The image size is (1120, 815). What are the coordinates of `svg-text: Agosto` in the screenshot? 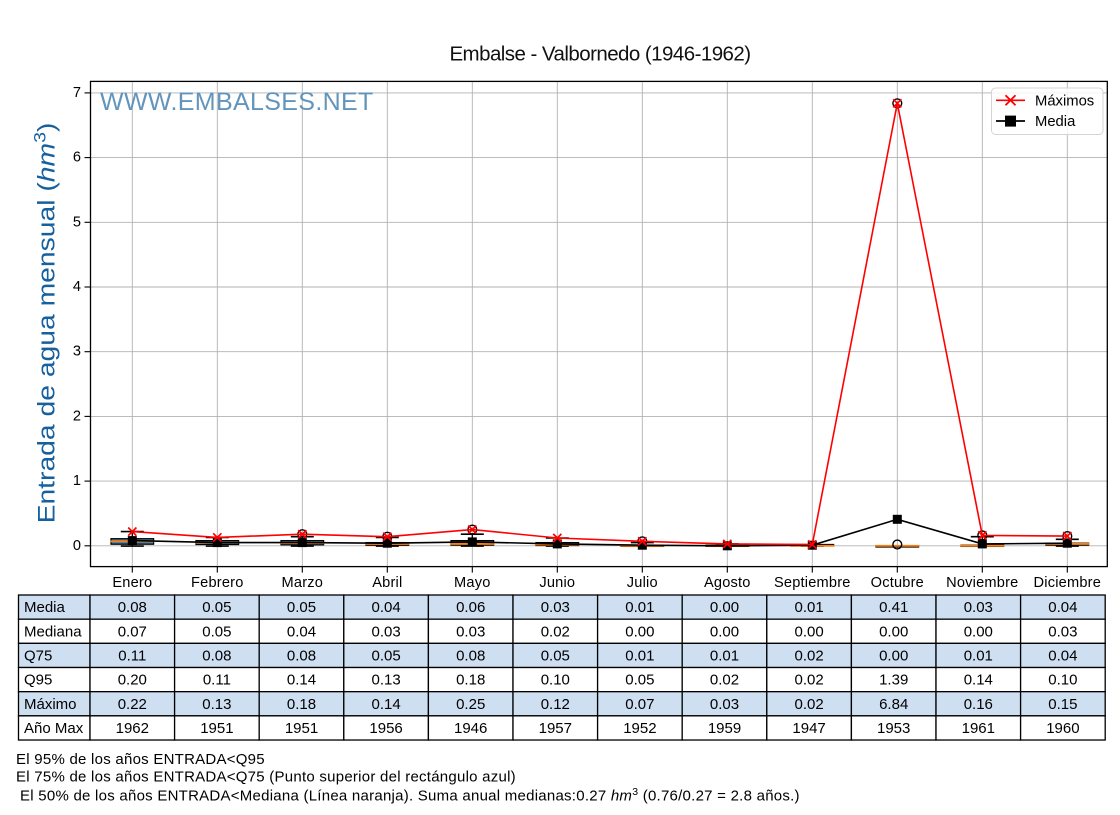 It's located at (727, 583).